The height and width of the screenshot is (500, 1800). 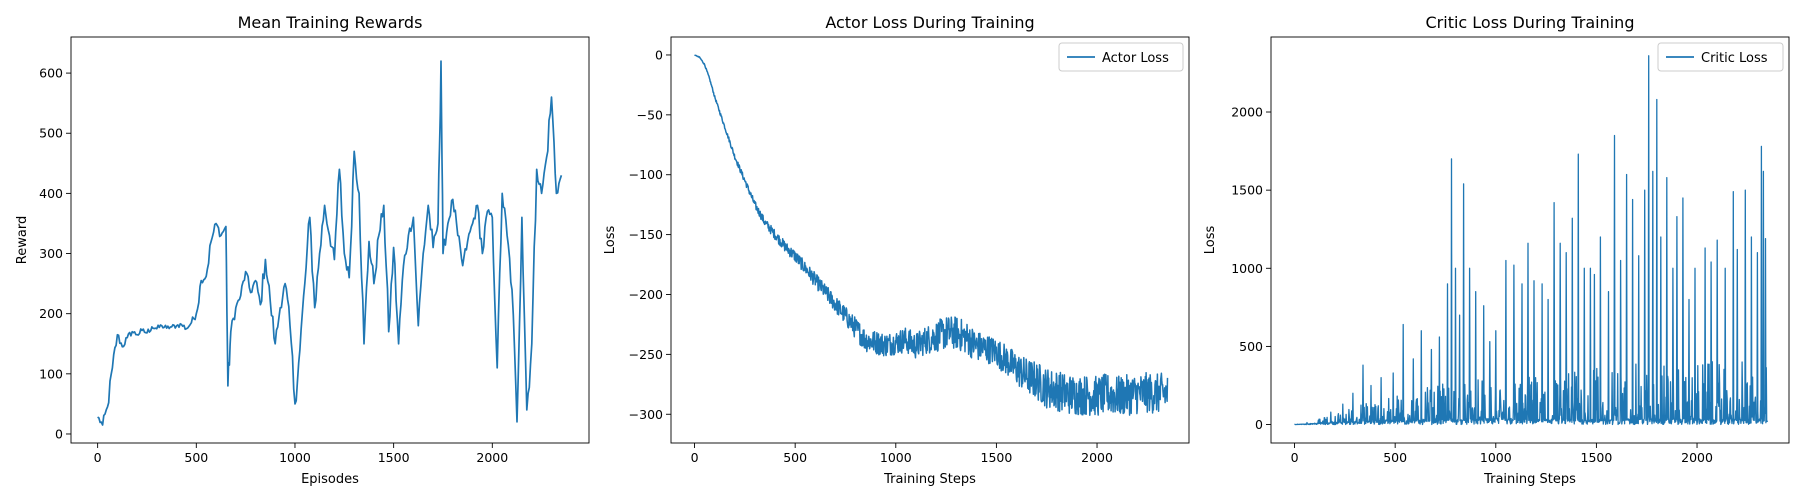 What do you see at coordinates (51, 313) in the screenshot?
I see `y-tick-label: 200` at bounding box center [51, 313].